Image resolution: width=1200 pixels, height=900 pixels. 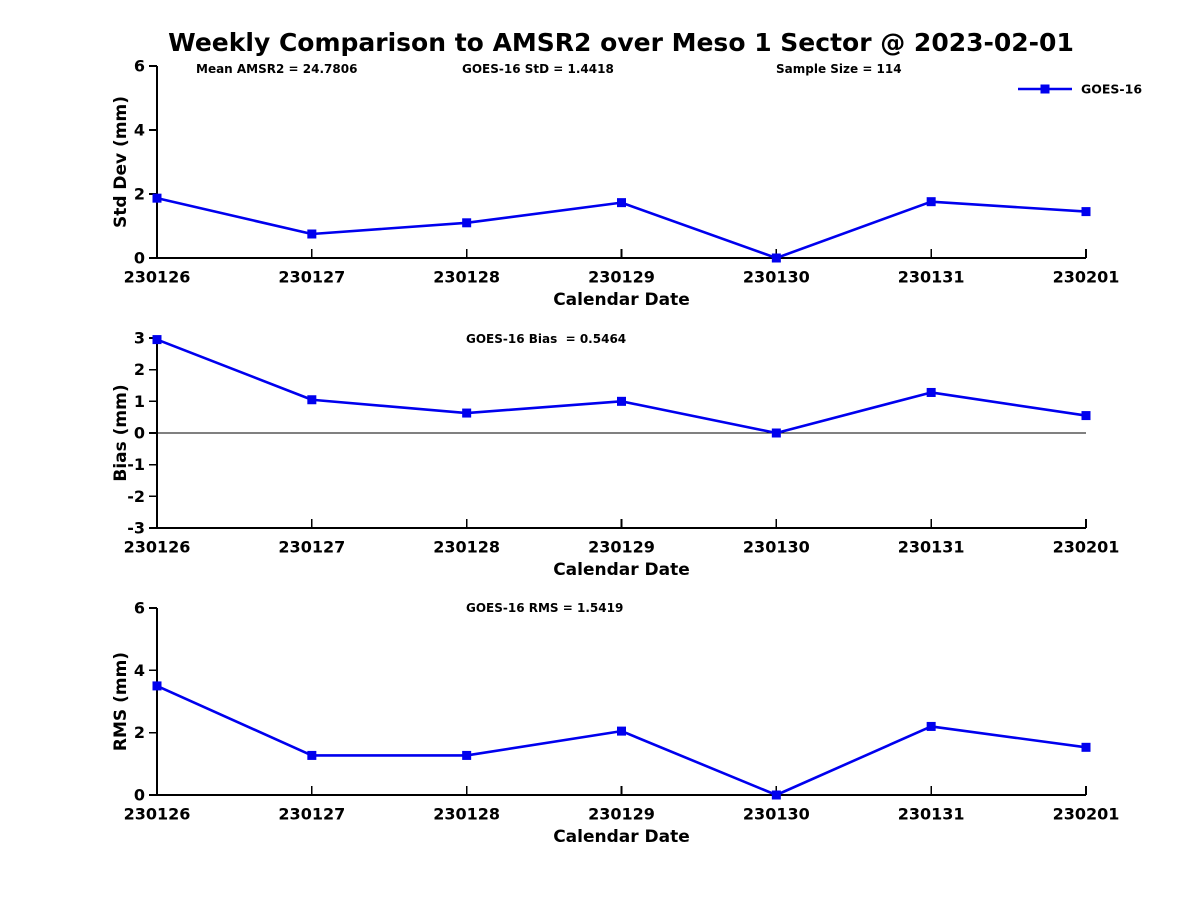 What do you see at coordinates (136, 464) in the screenshot?
I see `y-tick-label: -1` at bounding box center [136, 464].